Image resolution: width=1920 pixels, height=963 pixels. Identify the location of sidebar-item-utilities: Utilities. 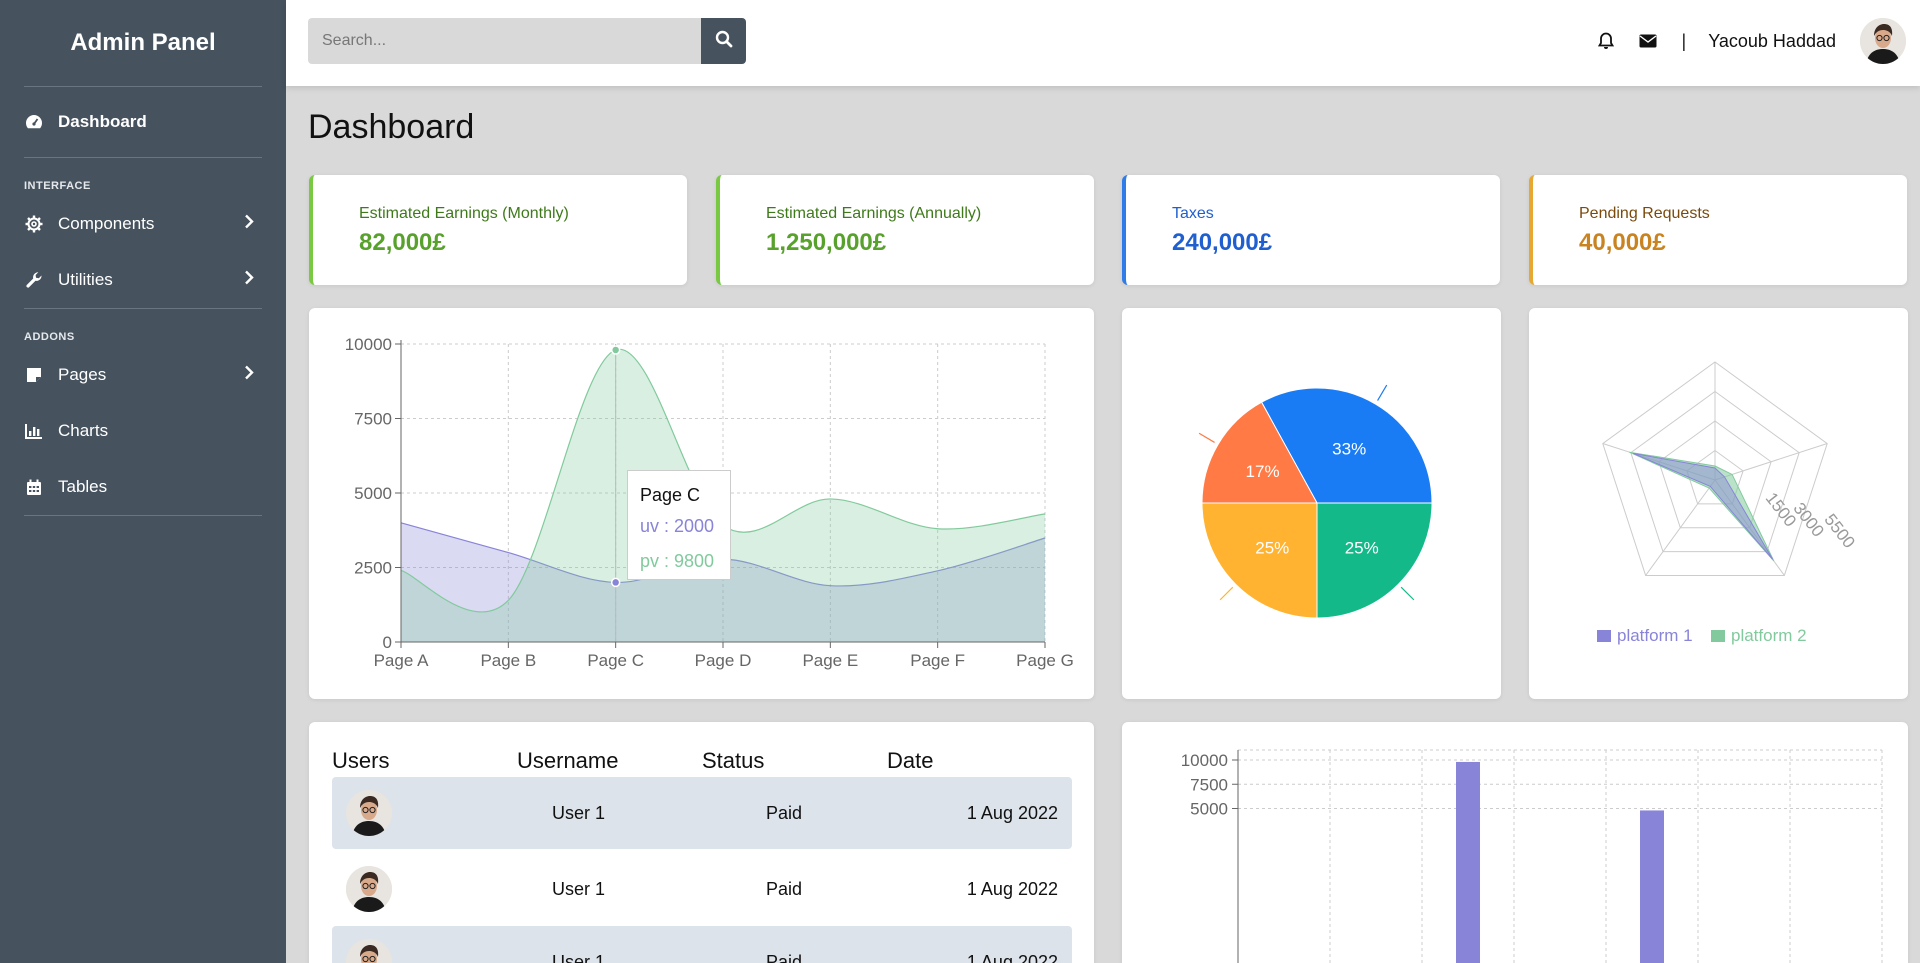
(143, 280).